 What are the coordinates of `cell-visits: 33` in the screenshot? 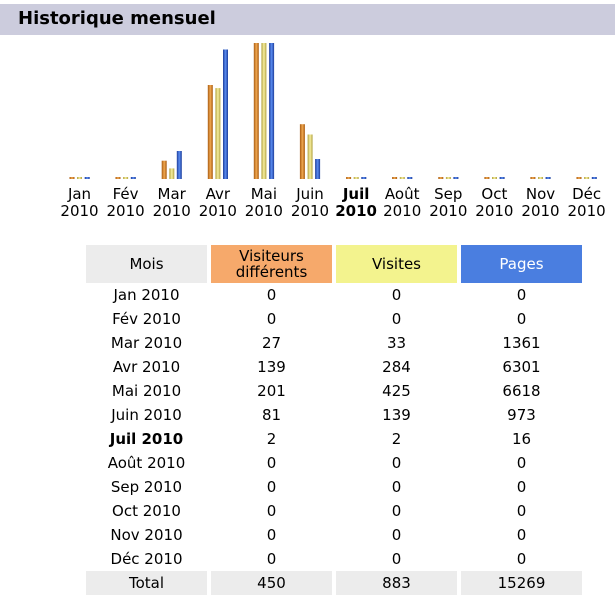 It's located at (396, 343).